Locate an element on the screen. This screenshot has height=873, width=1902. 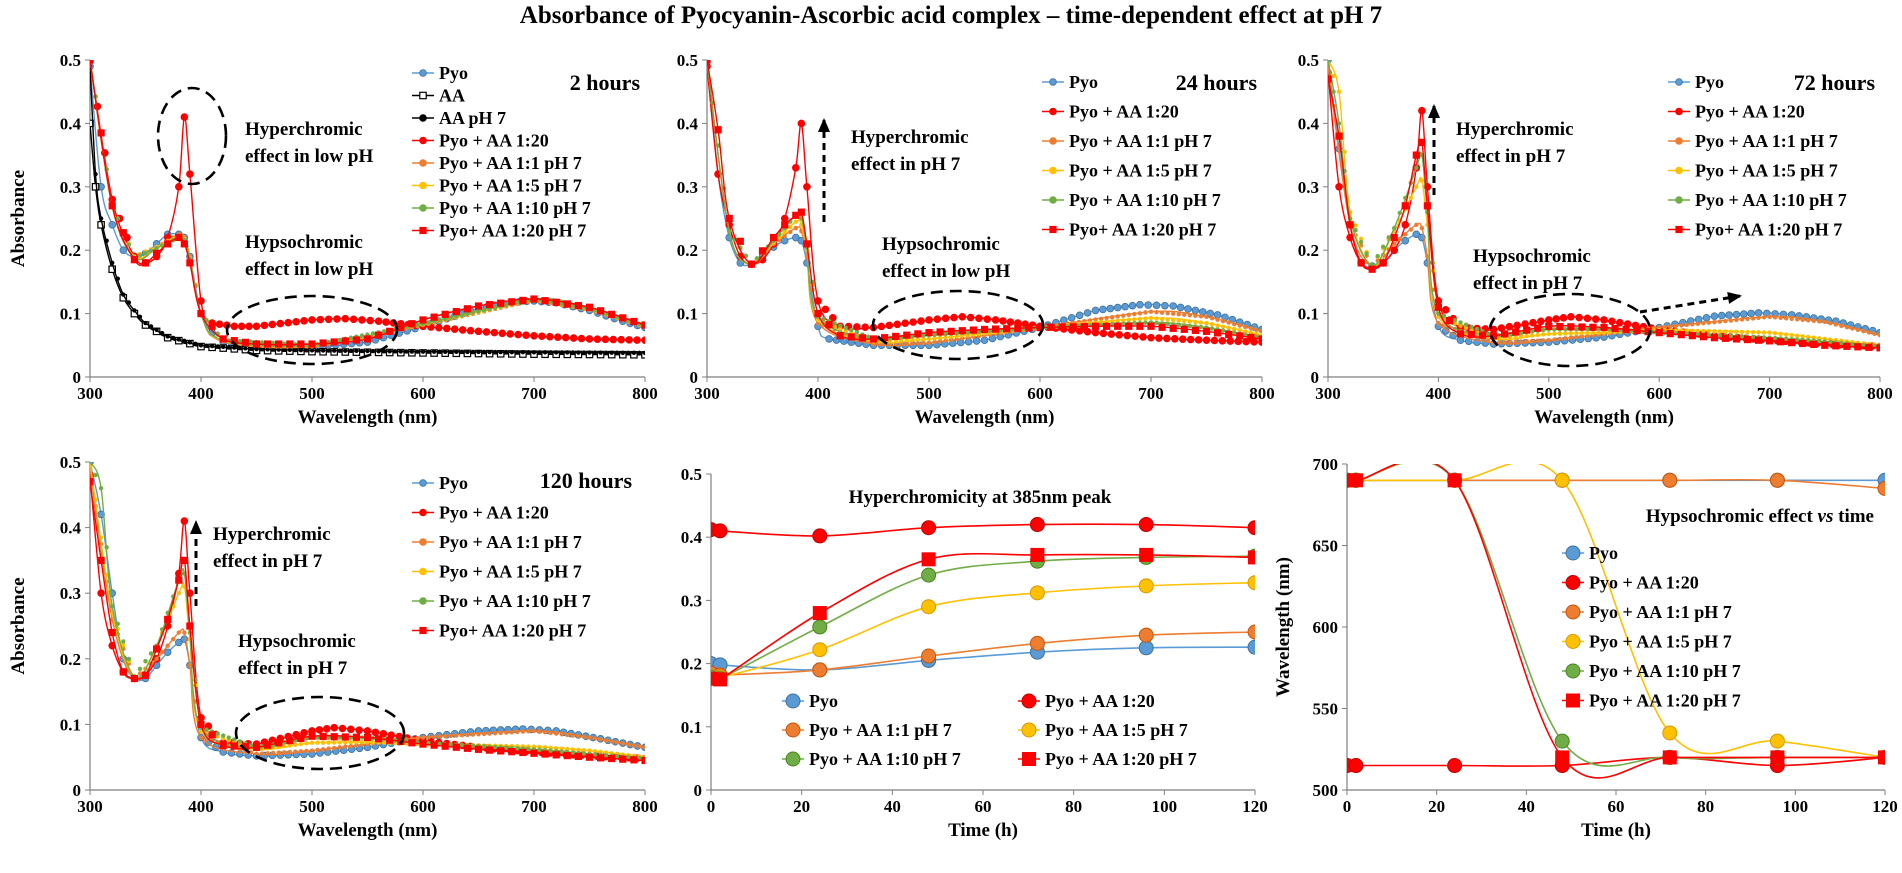
chart-title: 120 hours is located at coordinates (586, 480).